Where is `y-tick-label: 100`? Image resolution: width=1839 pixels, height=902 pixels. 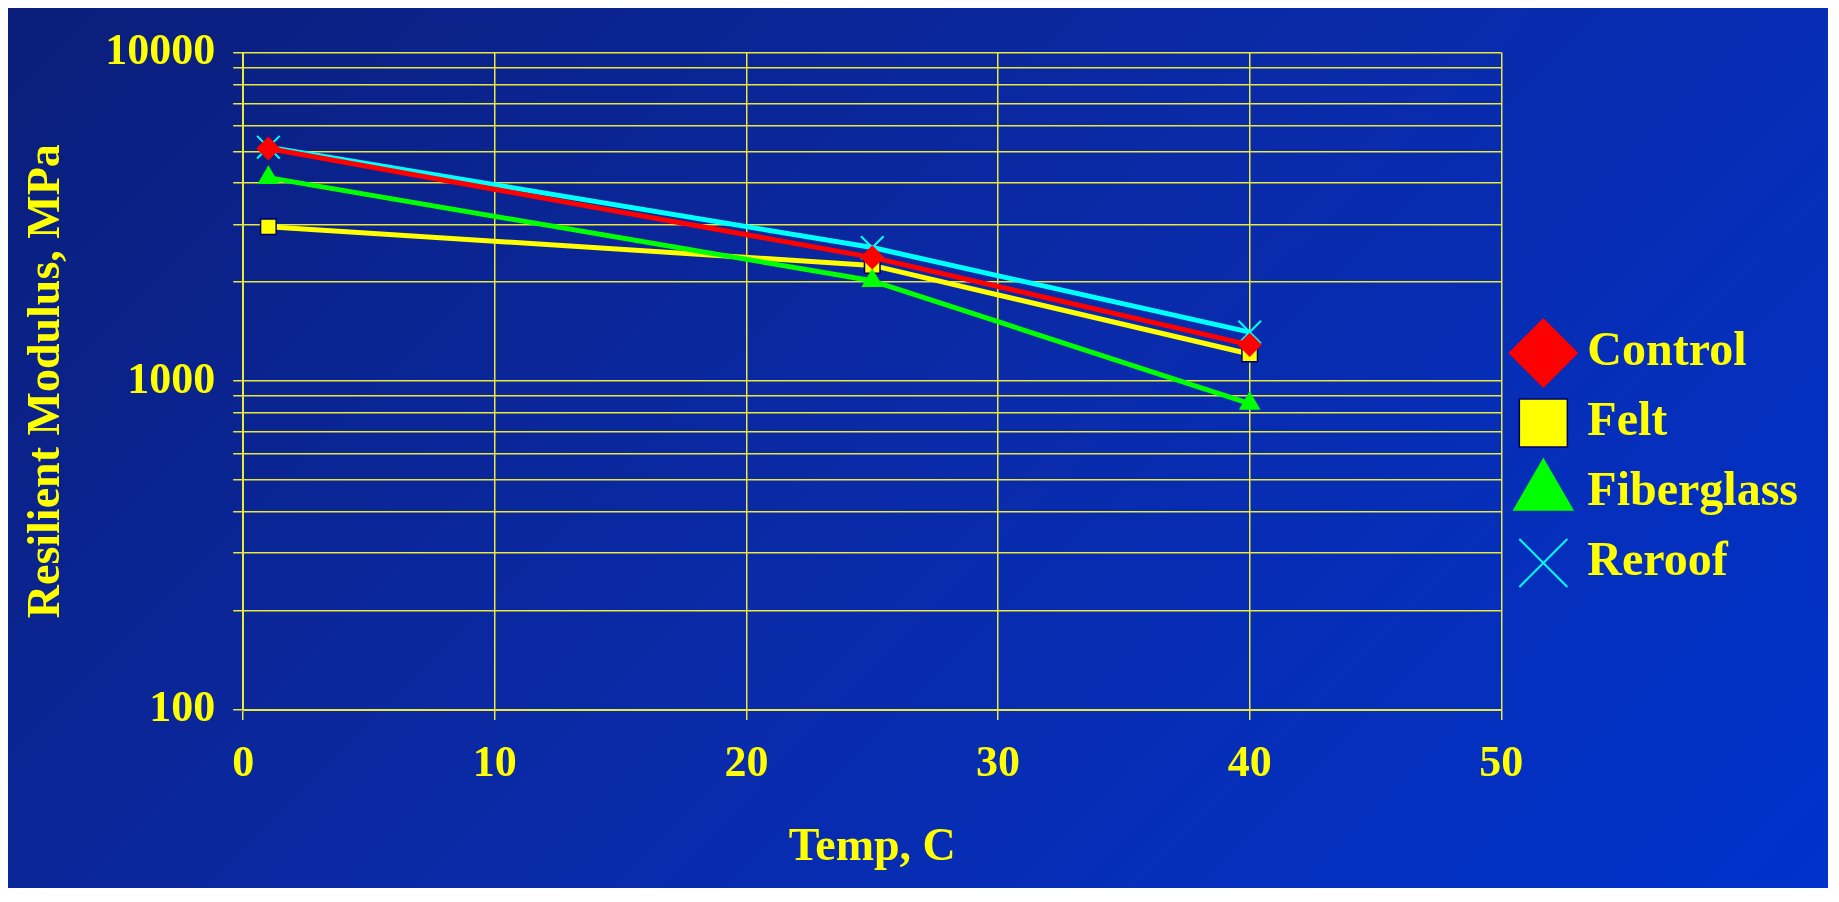 y-tick-label: 100 is located at coordinates (182, 707).